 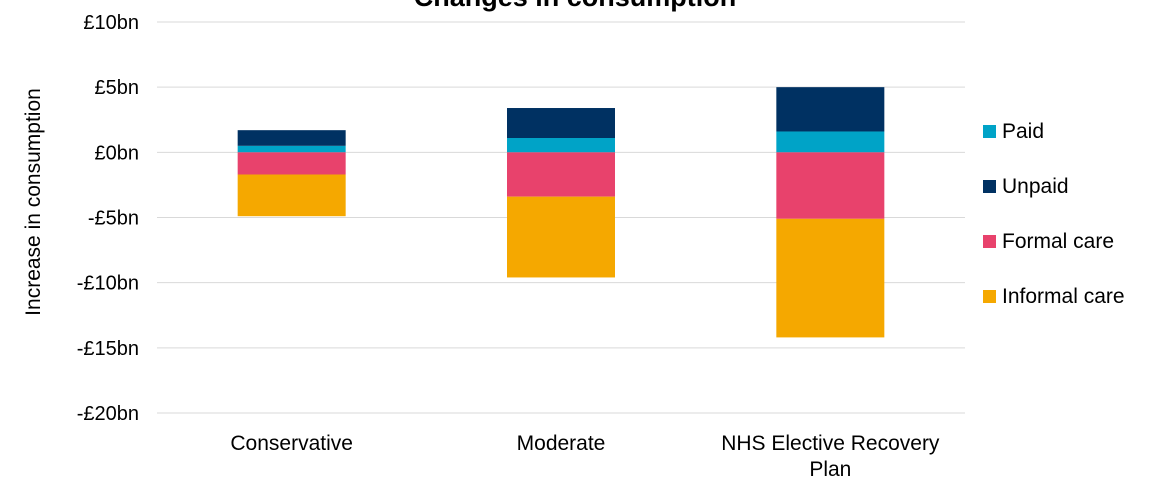 I want to click on y-tick-label: £0bn, so click(x=117, y=153).